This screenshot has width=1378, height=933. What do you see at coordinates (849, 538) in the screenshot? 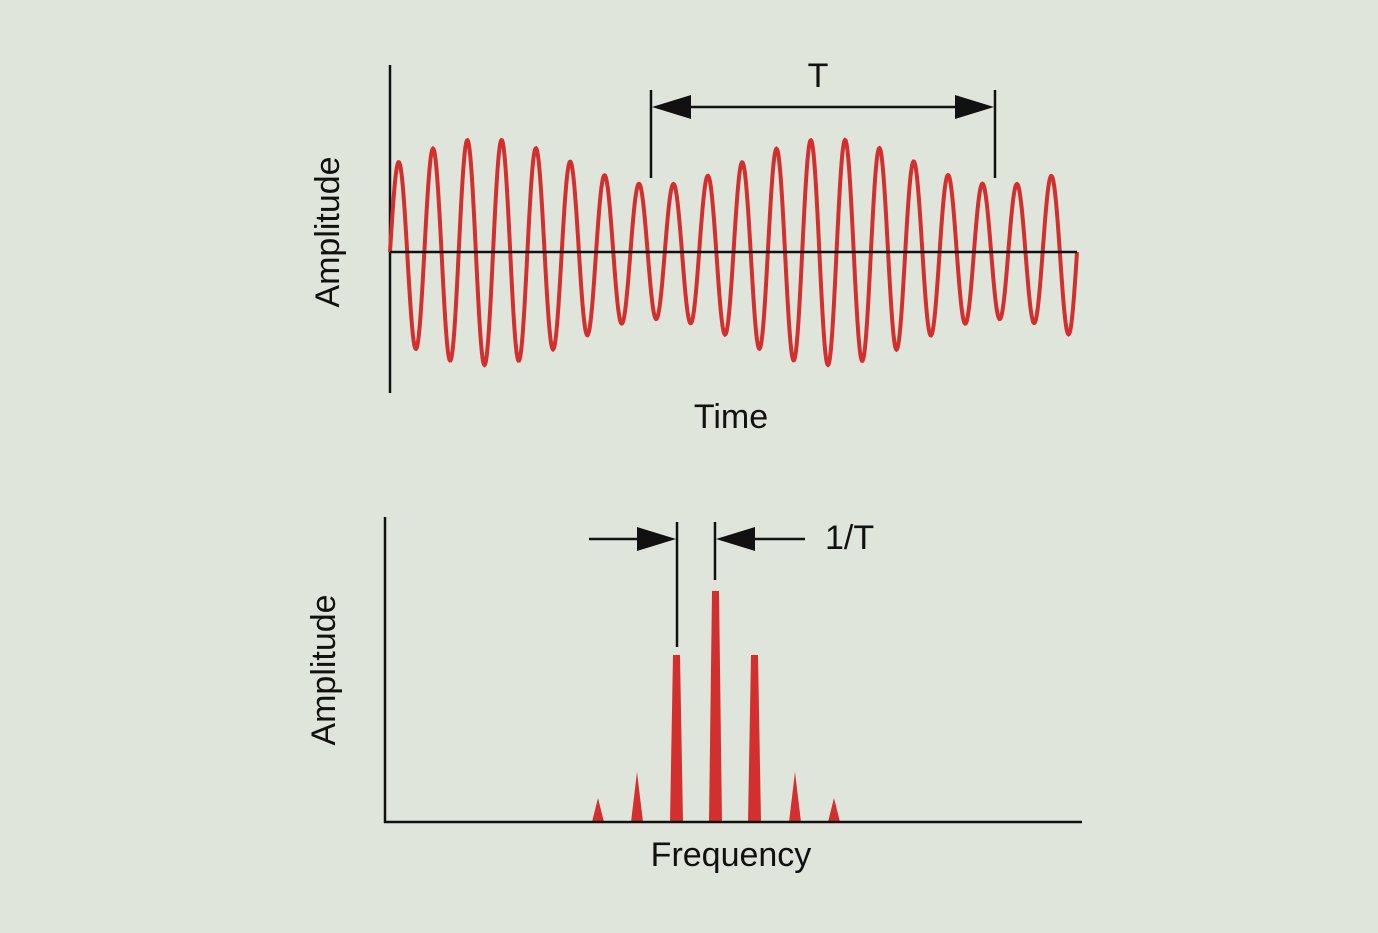
I see `spacing-label: 1/T` at bounding box center [849, 538].